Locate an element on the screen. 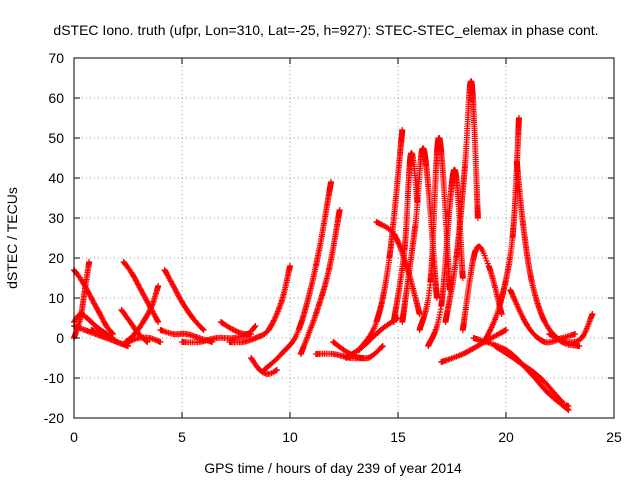 The image size is (640, 480). x-tick-label: 0 is located at coordinates (74, 437).